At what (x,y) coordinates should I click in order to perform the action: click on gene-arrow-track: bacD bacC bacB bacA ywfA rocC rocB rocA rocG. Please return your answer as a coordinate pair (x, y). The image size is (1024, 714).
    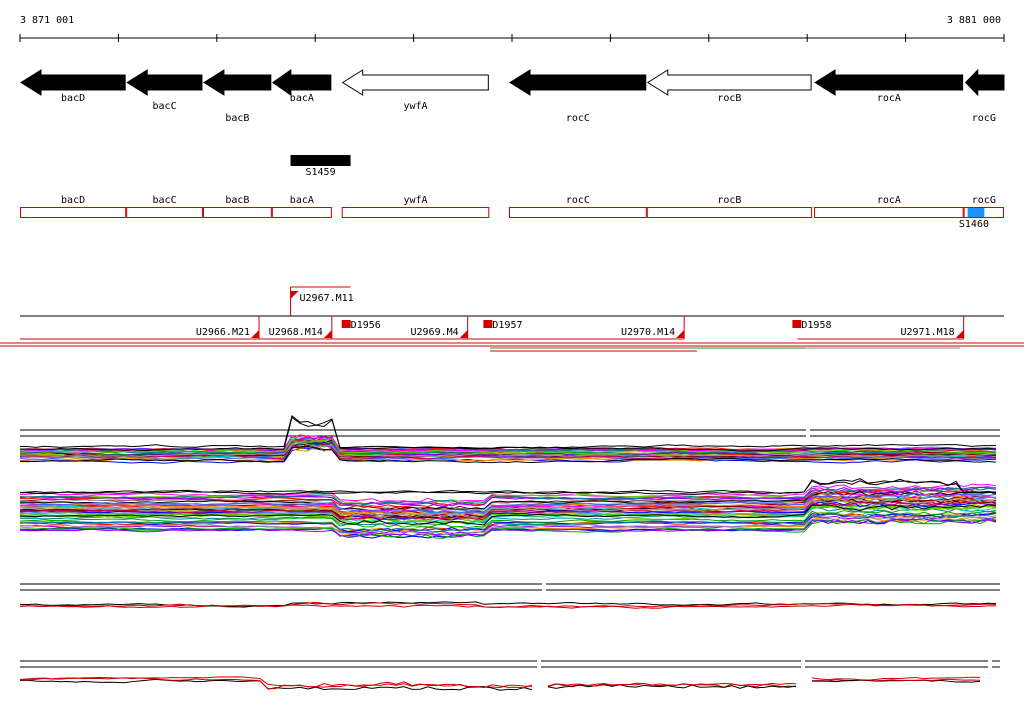
    Looking at the image, I should click on (512, 96).